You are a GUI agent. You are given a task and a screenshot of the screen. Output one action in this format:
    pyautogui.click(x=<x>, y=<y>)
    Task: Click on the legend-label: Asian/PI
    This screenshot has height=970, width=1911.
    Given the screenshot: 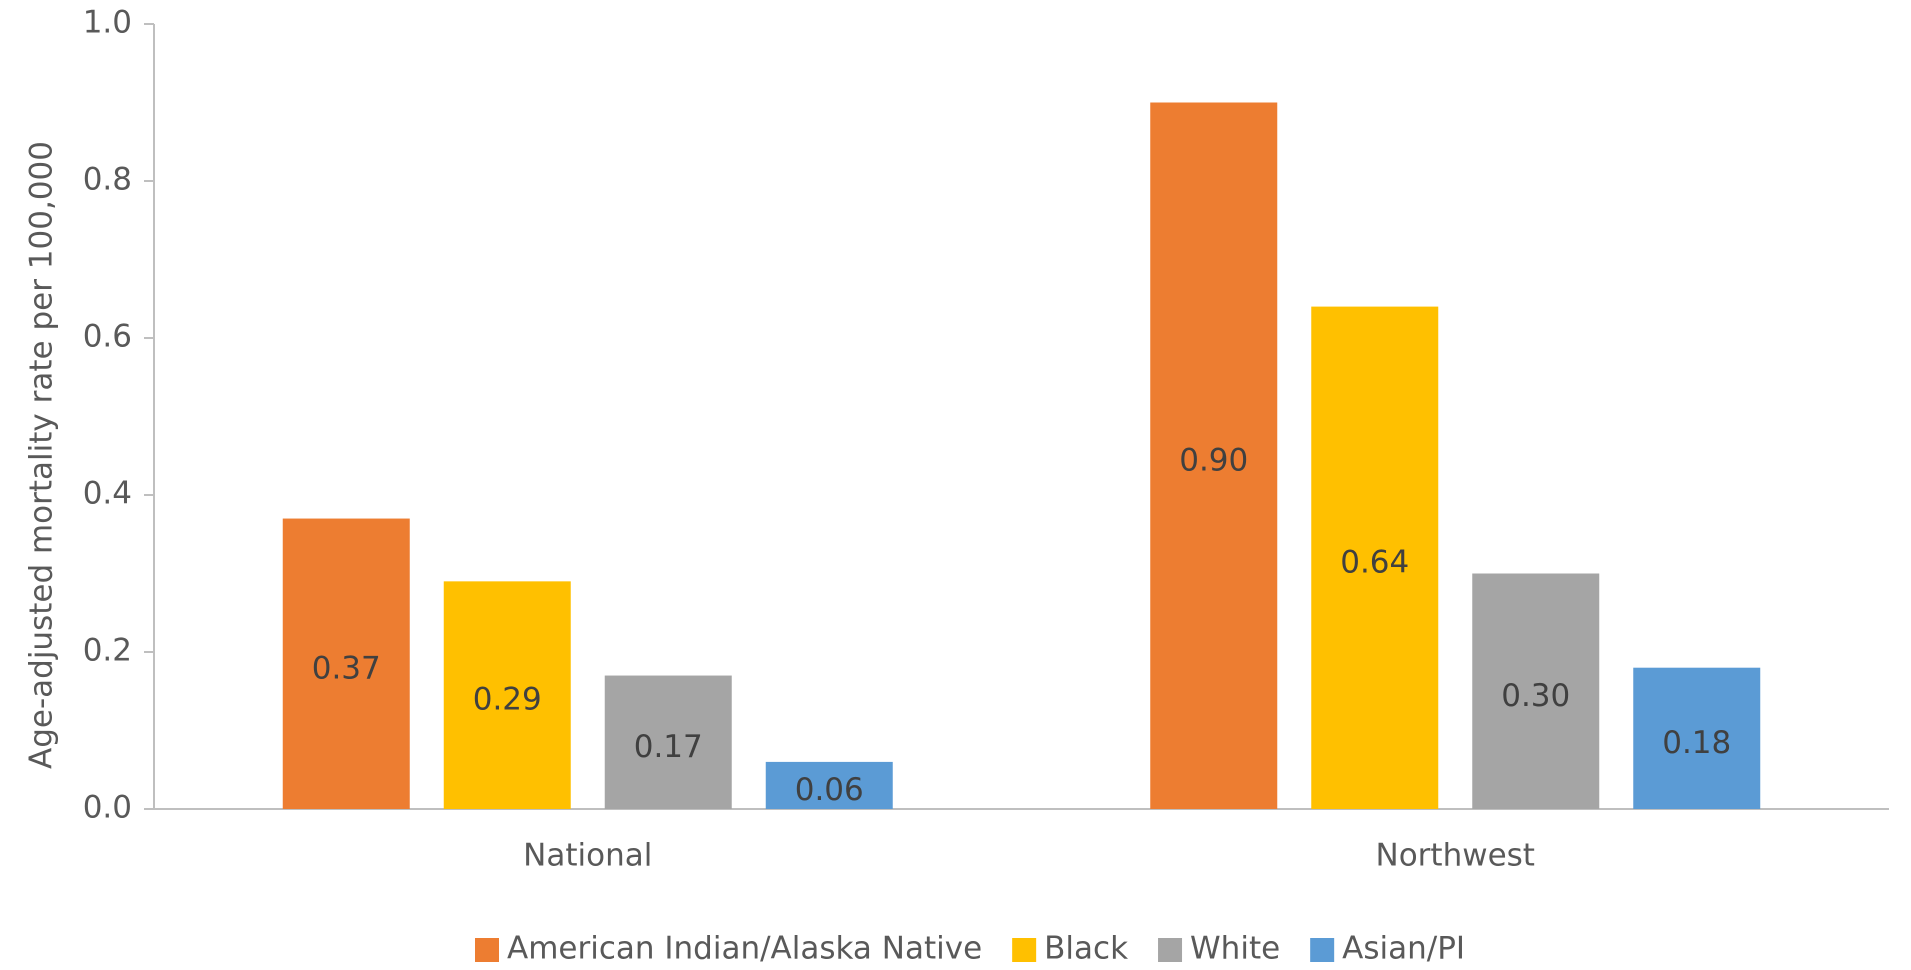 What is the action you would take?
    pyautogui.click(x=1403, y=949)
    